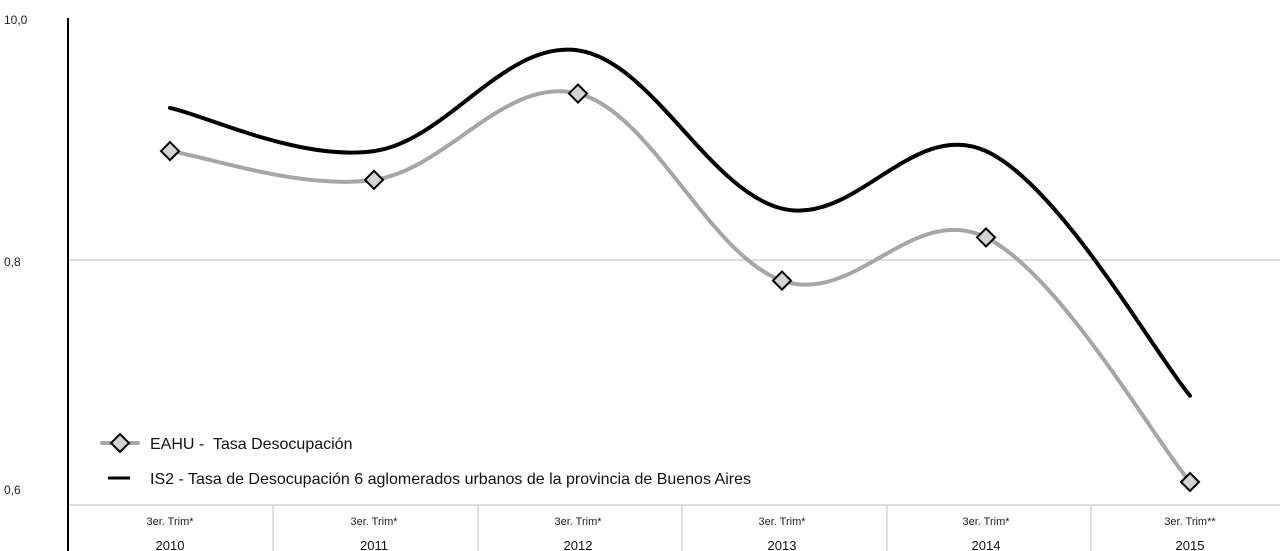  Describe the element at coordinates (12, 262) in the screenshot. I see `y-tick-label: 0,8` at that location.